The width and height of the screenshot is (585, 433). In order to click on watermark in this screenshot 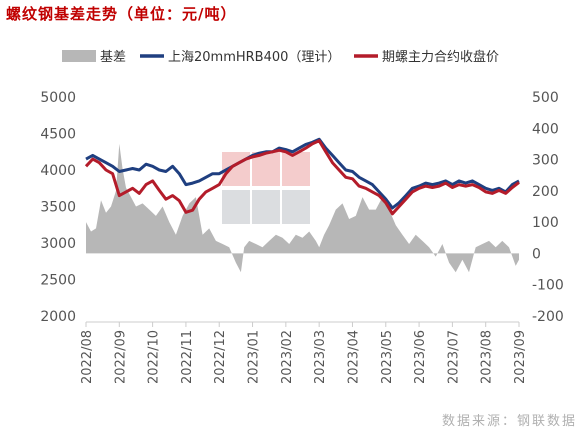, I will do `click(266, 188)`.